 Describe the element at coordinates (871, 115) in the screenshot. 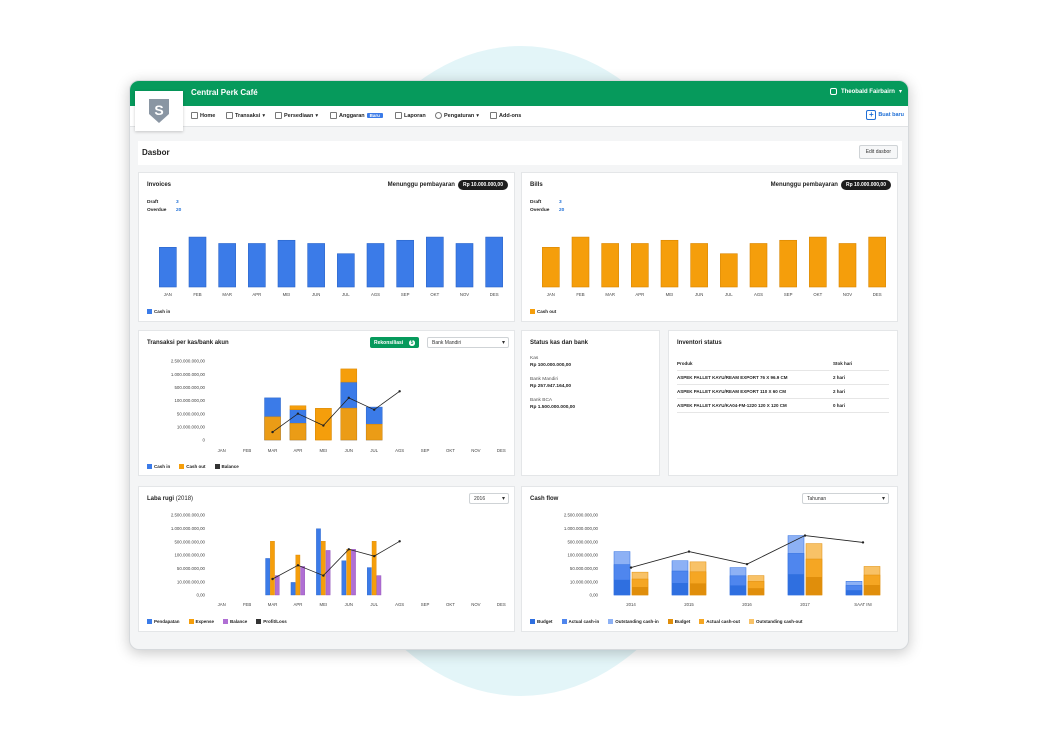

I see `plus-icon: +` at that location.